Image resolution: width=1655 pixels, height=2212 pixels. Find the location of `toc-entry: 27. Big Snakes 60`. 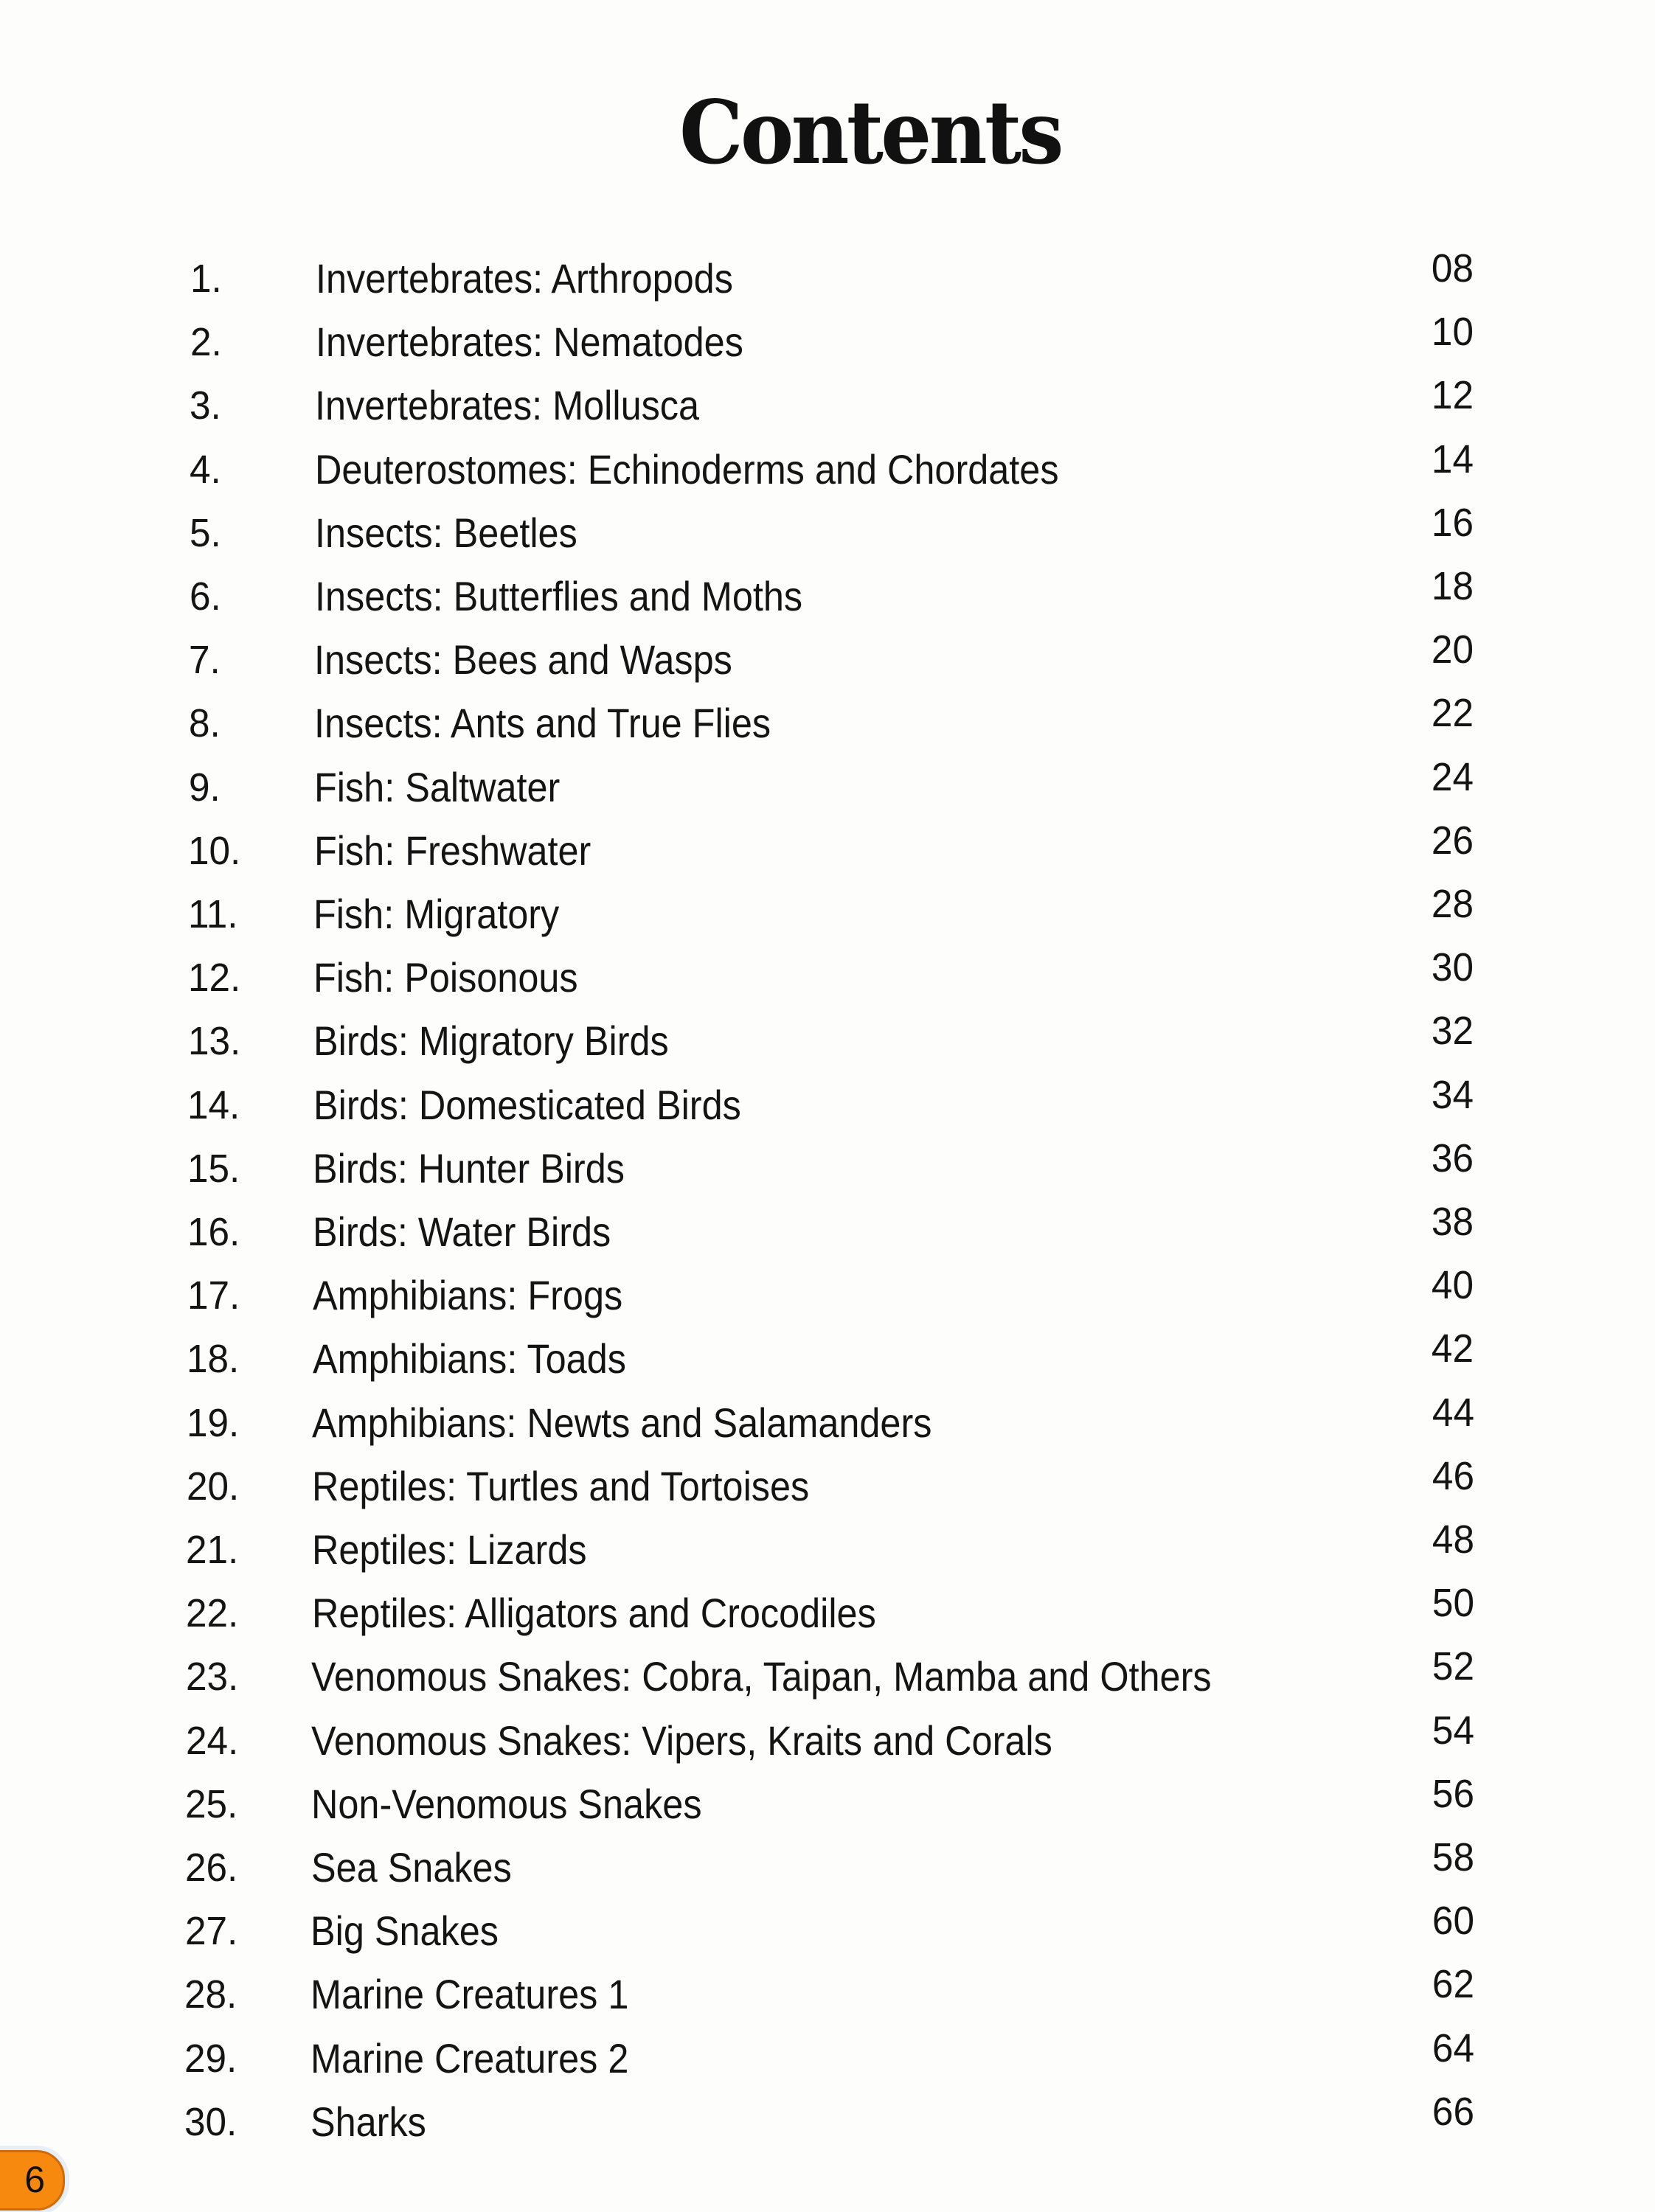

toc-entry: 27. Big Snakes 60 is located at coordinates (827, 1930).